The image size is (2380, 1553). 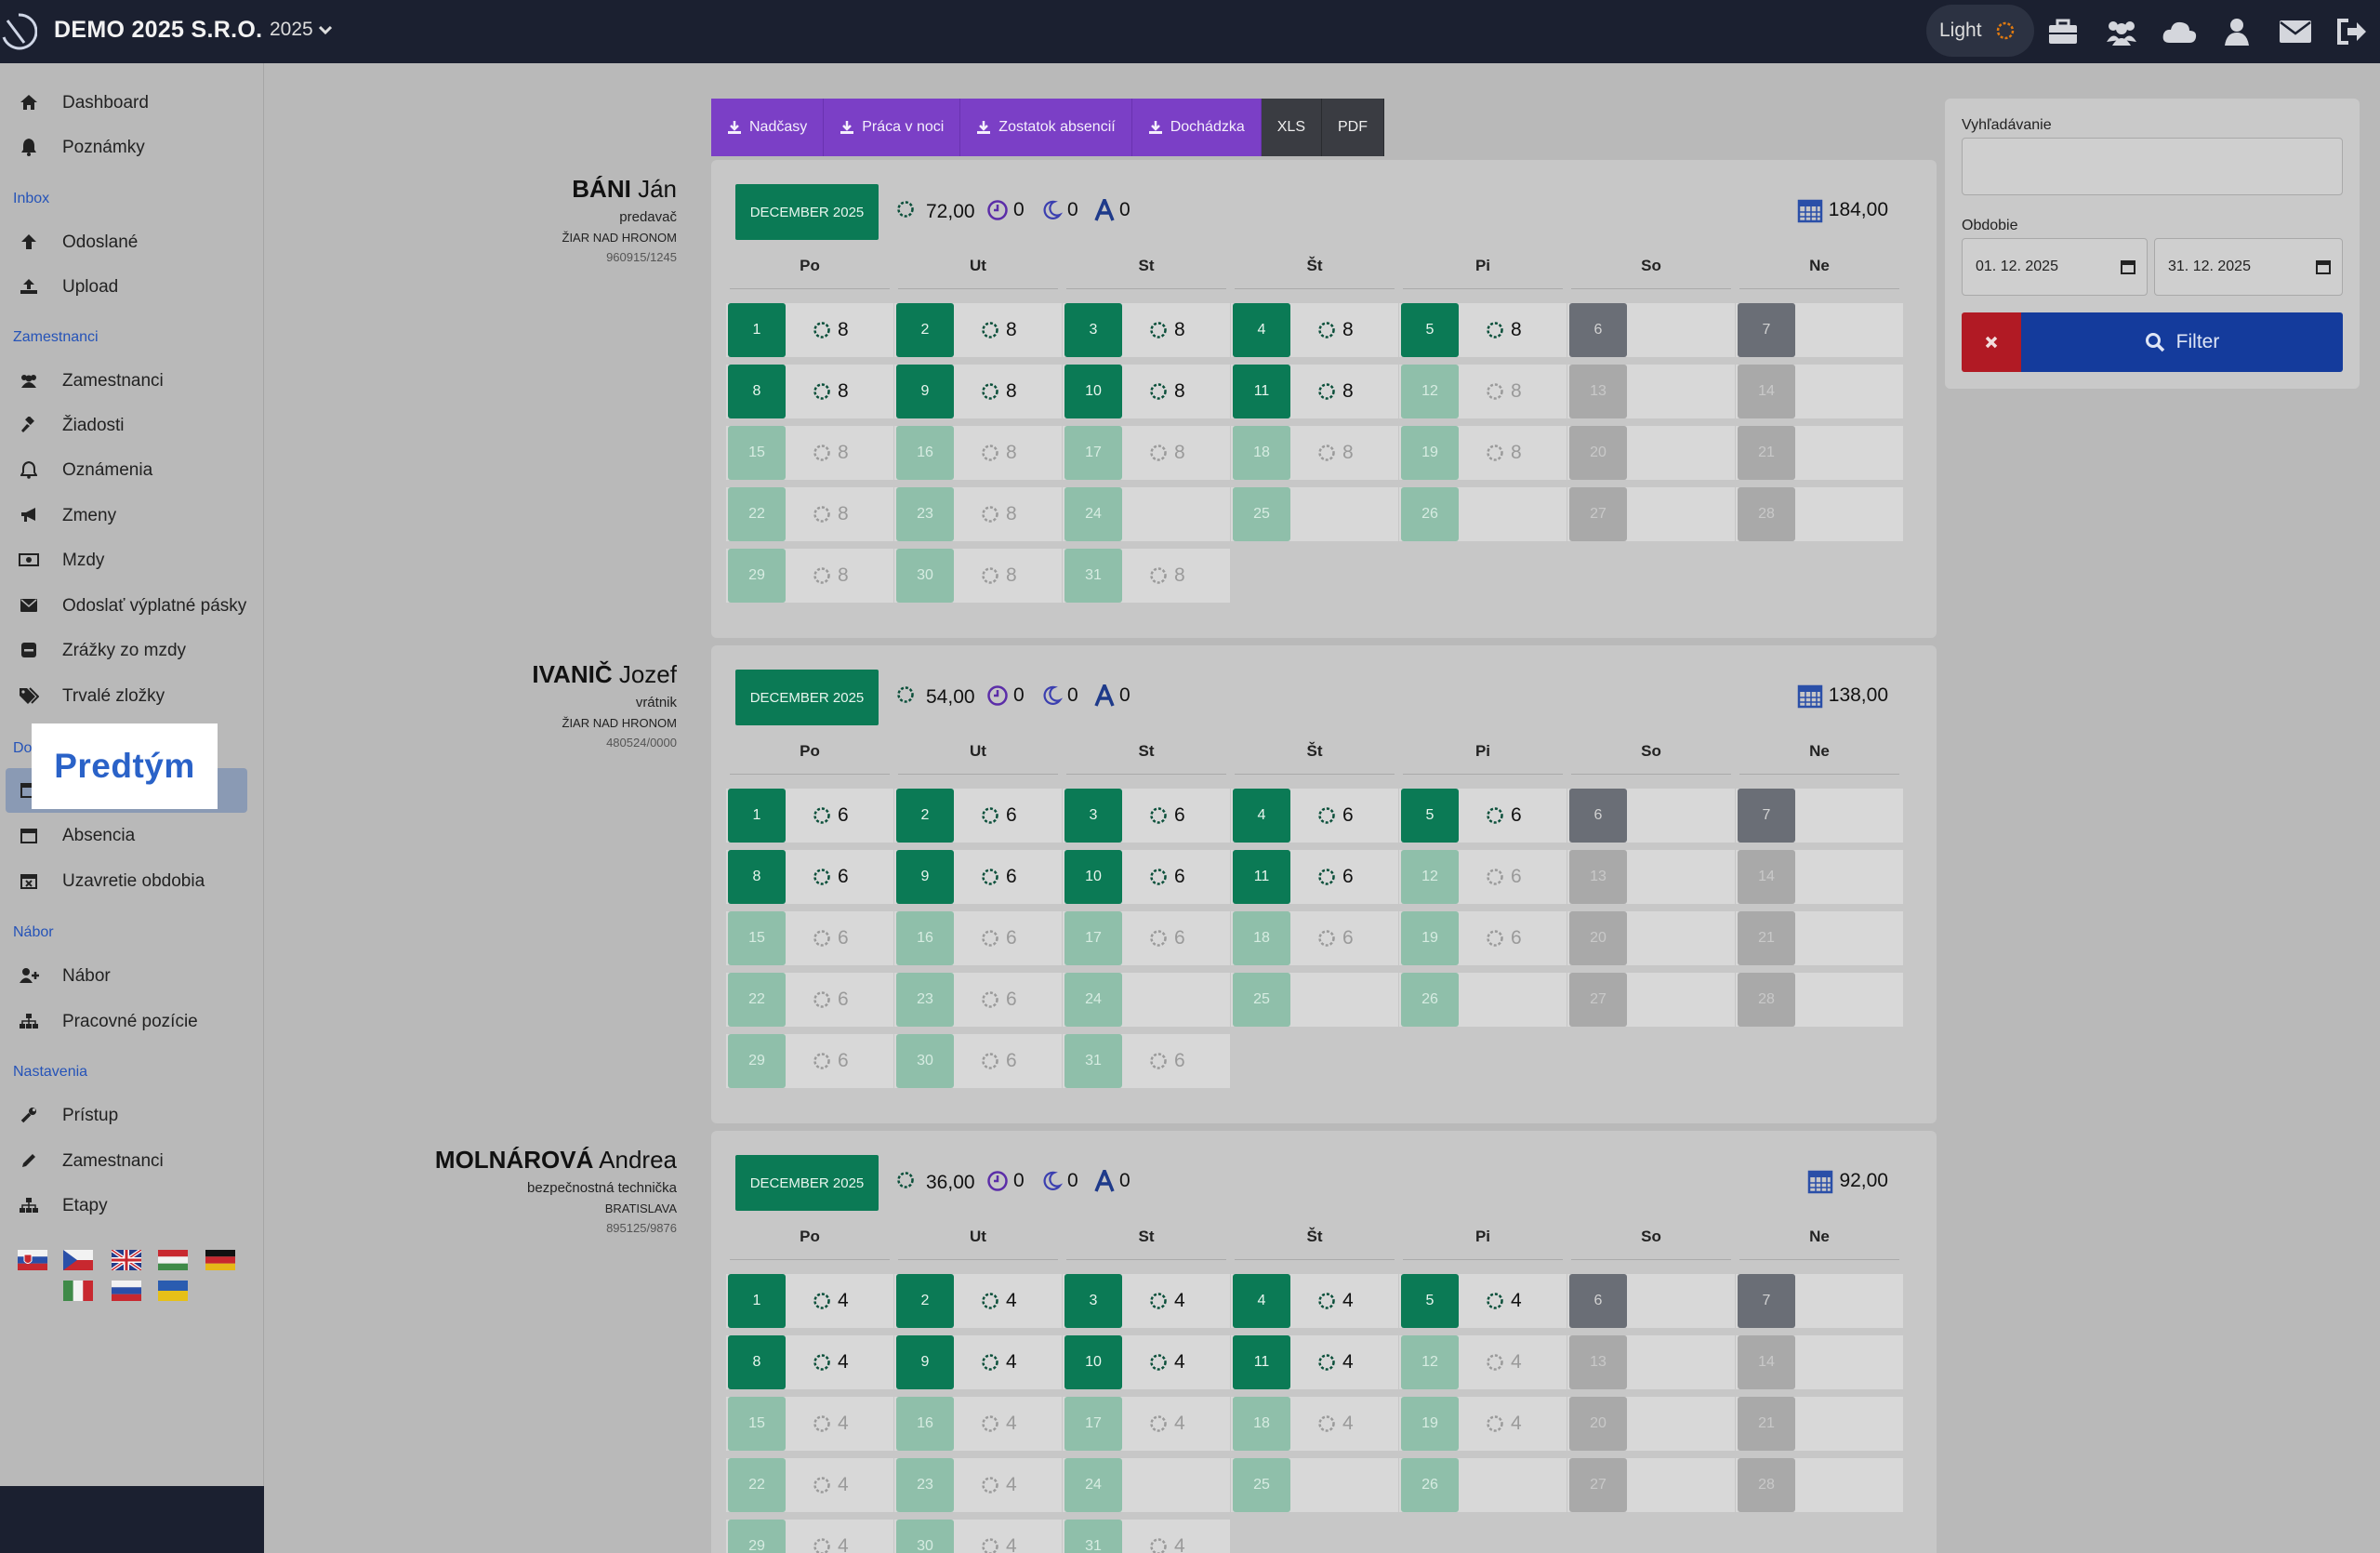 What do you see at coordinates (978, 1061) in the screenshot?
I see `calendar-day-cell: 30 6` at bounding box center [978, 1061].